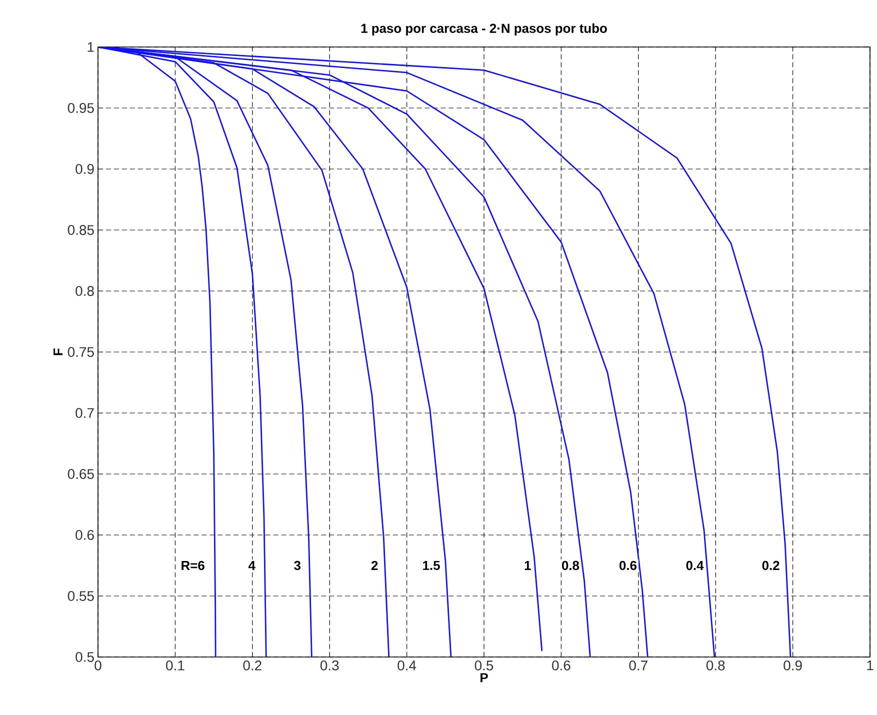 The height and width of the screenshot is (715, 877). Describe the element at coordinates (407, 665) in the screenshot. I see `x-tick-label: 0.4` at that location.